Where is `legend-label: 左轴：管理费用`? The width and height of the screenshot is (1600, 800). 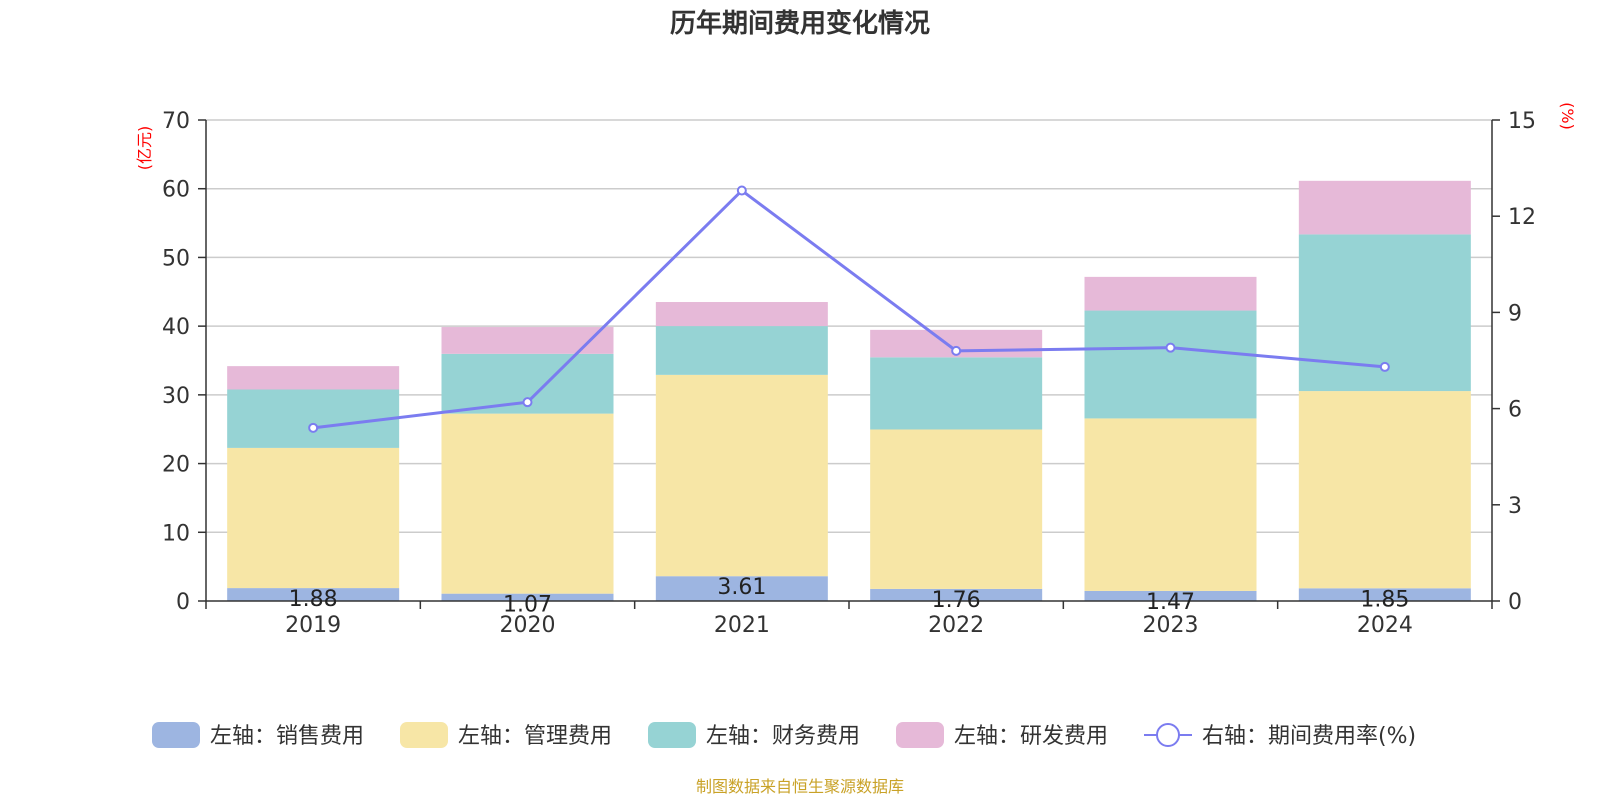
legend-label: 左轴：管理费用 is located at coordinates (535, 736).